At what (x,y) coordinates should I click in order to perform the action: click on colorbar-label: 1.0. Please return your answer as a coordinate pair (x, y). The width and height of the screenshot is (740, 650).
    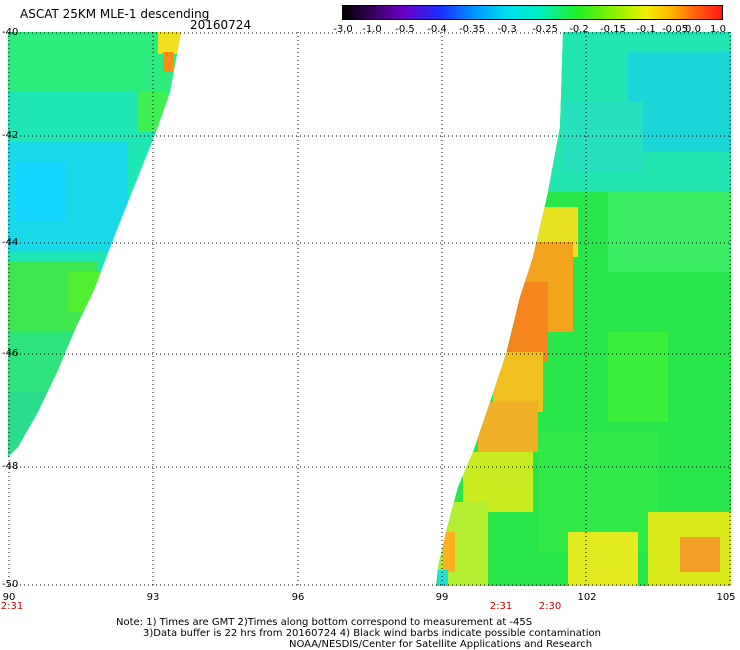
    Looking at the image, I should click on (718, 29).